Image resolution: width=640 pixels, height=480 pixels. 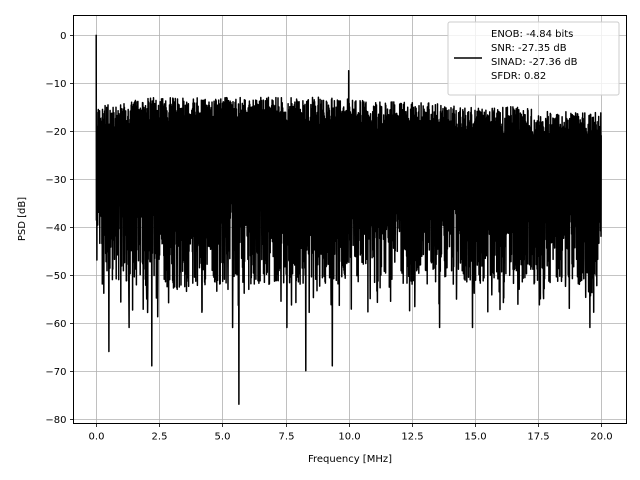 What do you see at coordinates (223, 437) in the screenshot?
I see `x-tick-label: 5.0` at bounding box center [223, 437].